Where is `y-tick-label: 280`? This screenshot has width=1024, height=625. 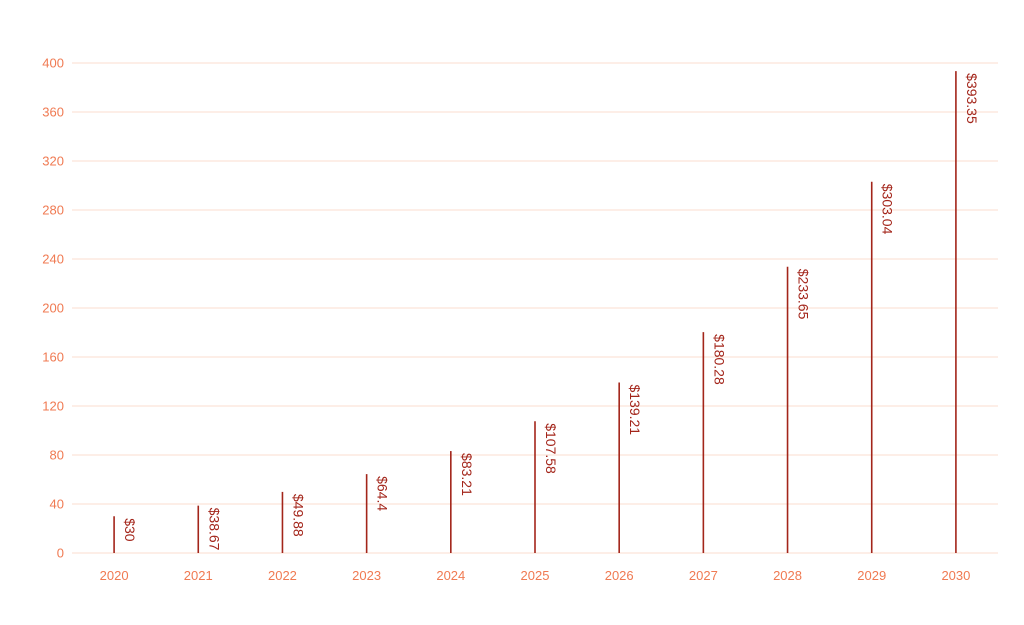 y-tick-label: 280 is located at coordinates (53, 210).